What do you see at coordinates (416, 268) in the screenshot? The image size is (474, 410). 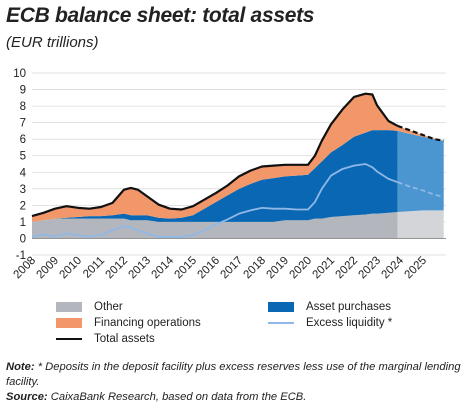 I see `x-tick-label: 2025` at bounding box center [416, 268].